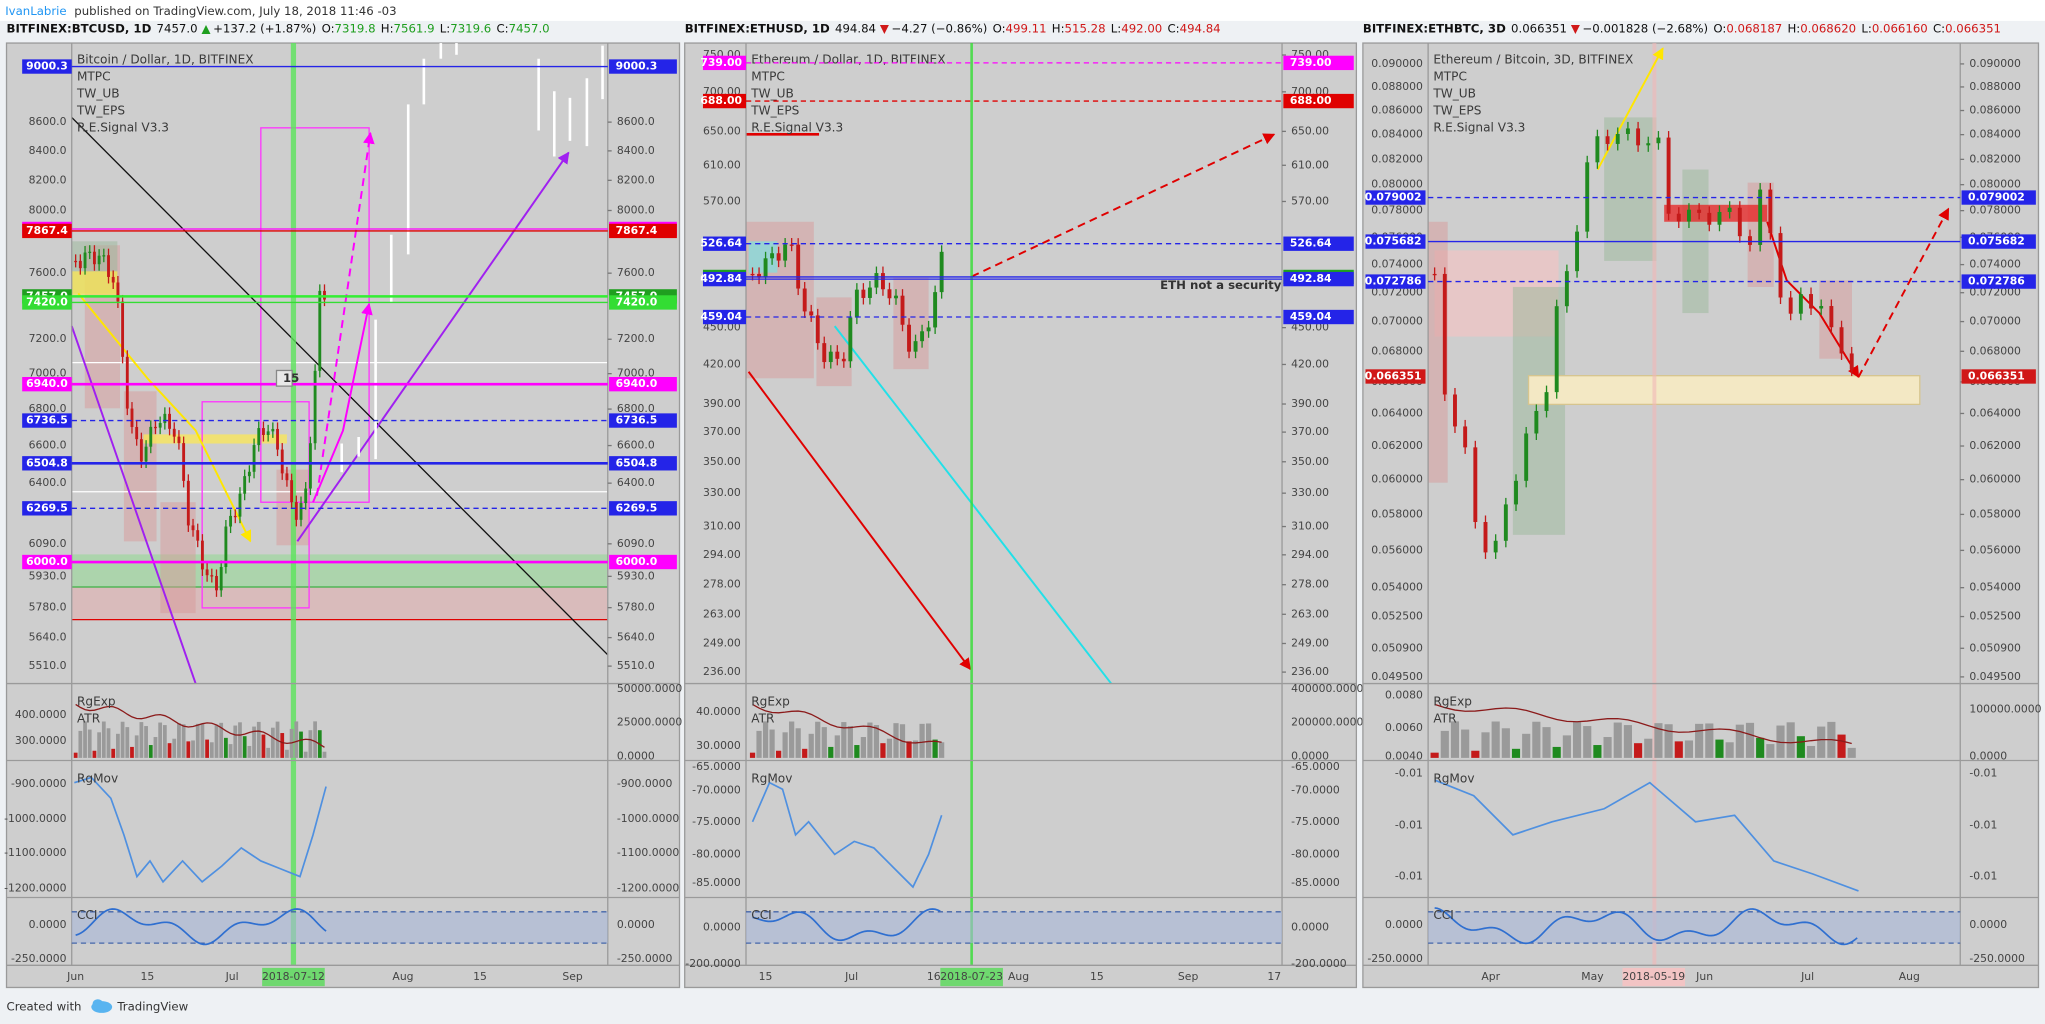 This screenshot has height=1024, width=2045. I want to click on price-tick-label: 6800.0, so click(636, 408).